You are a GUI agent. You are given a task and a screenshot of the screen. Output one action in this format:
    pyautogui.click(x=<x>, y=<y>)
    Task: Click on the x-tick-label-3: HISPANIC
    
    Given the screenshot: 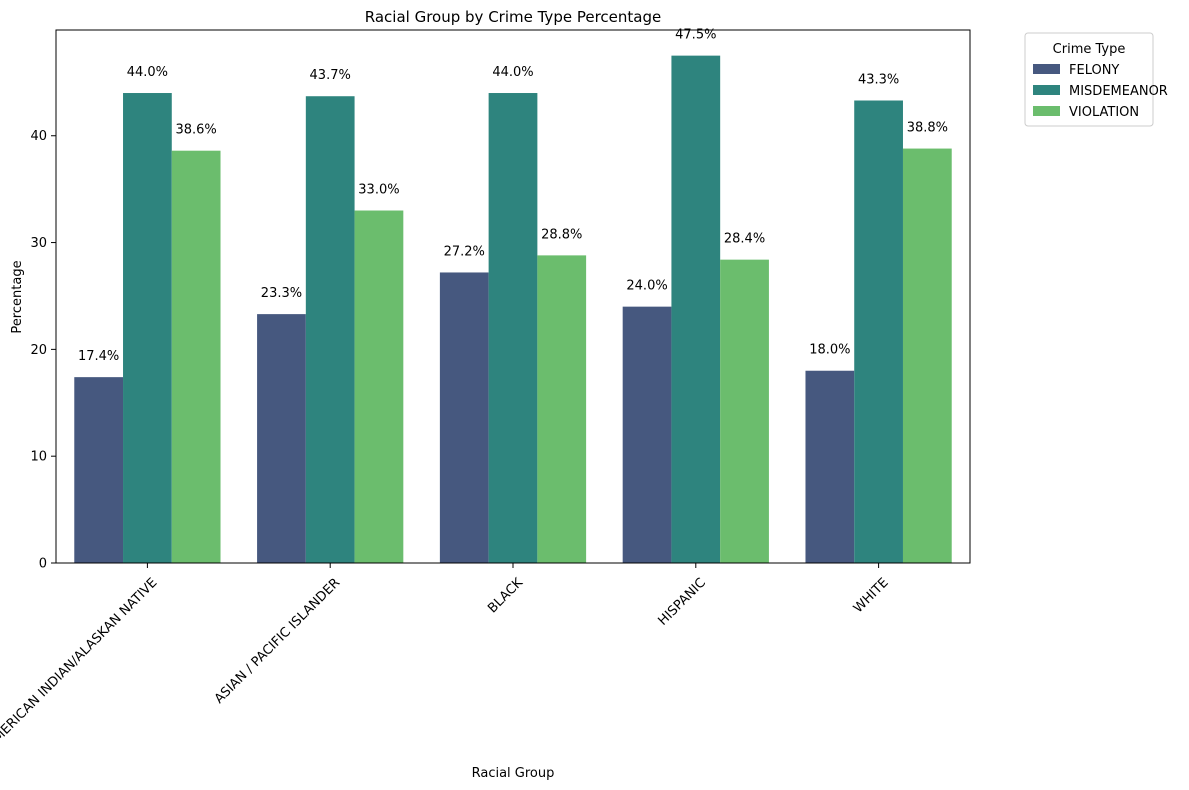 What is the action you would take?
    pyautogui.click(x=682, y=601)
    